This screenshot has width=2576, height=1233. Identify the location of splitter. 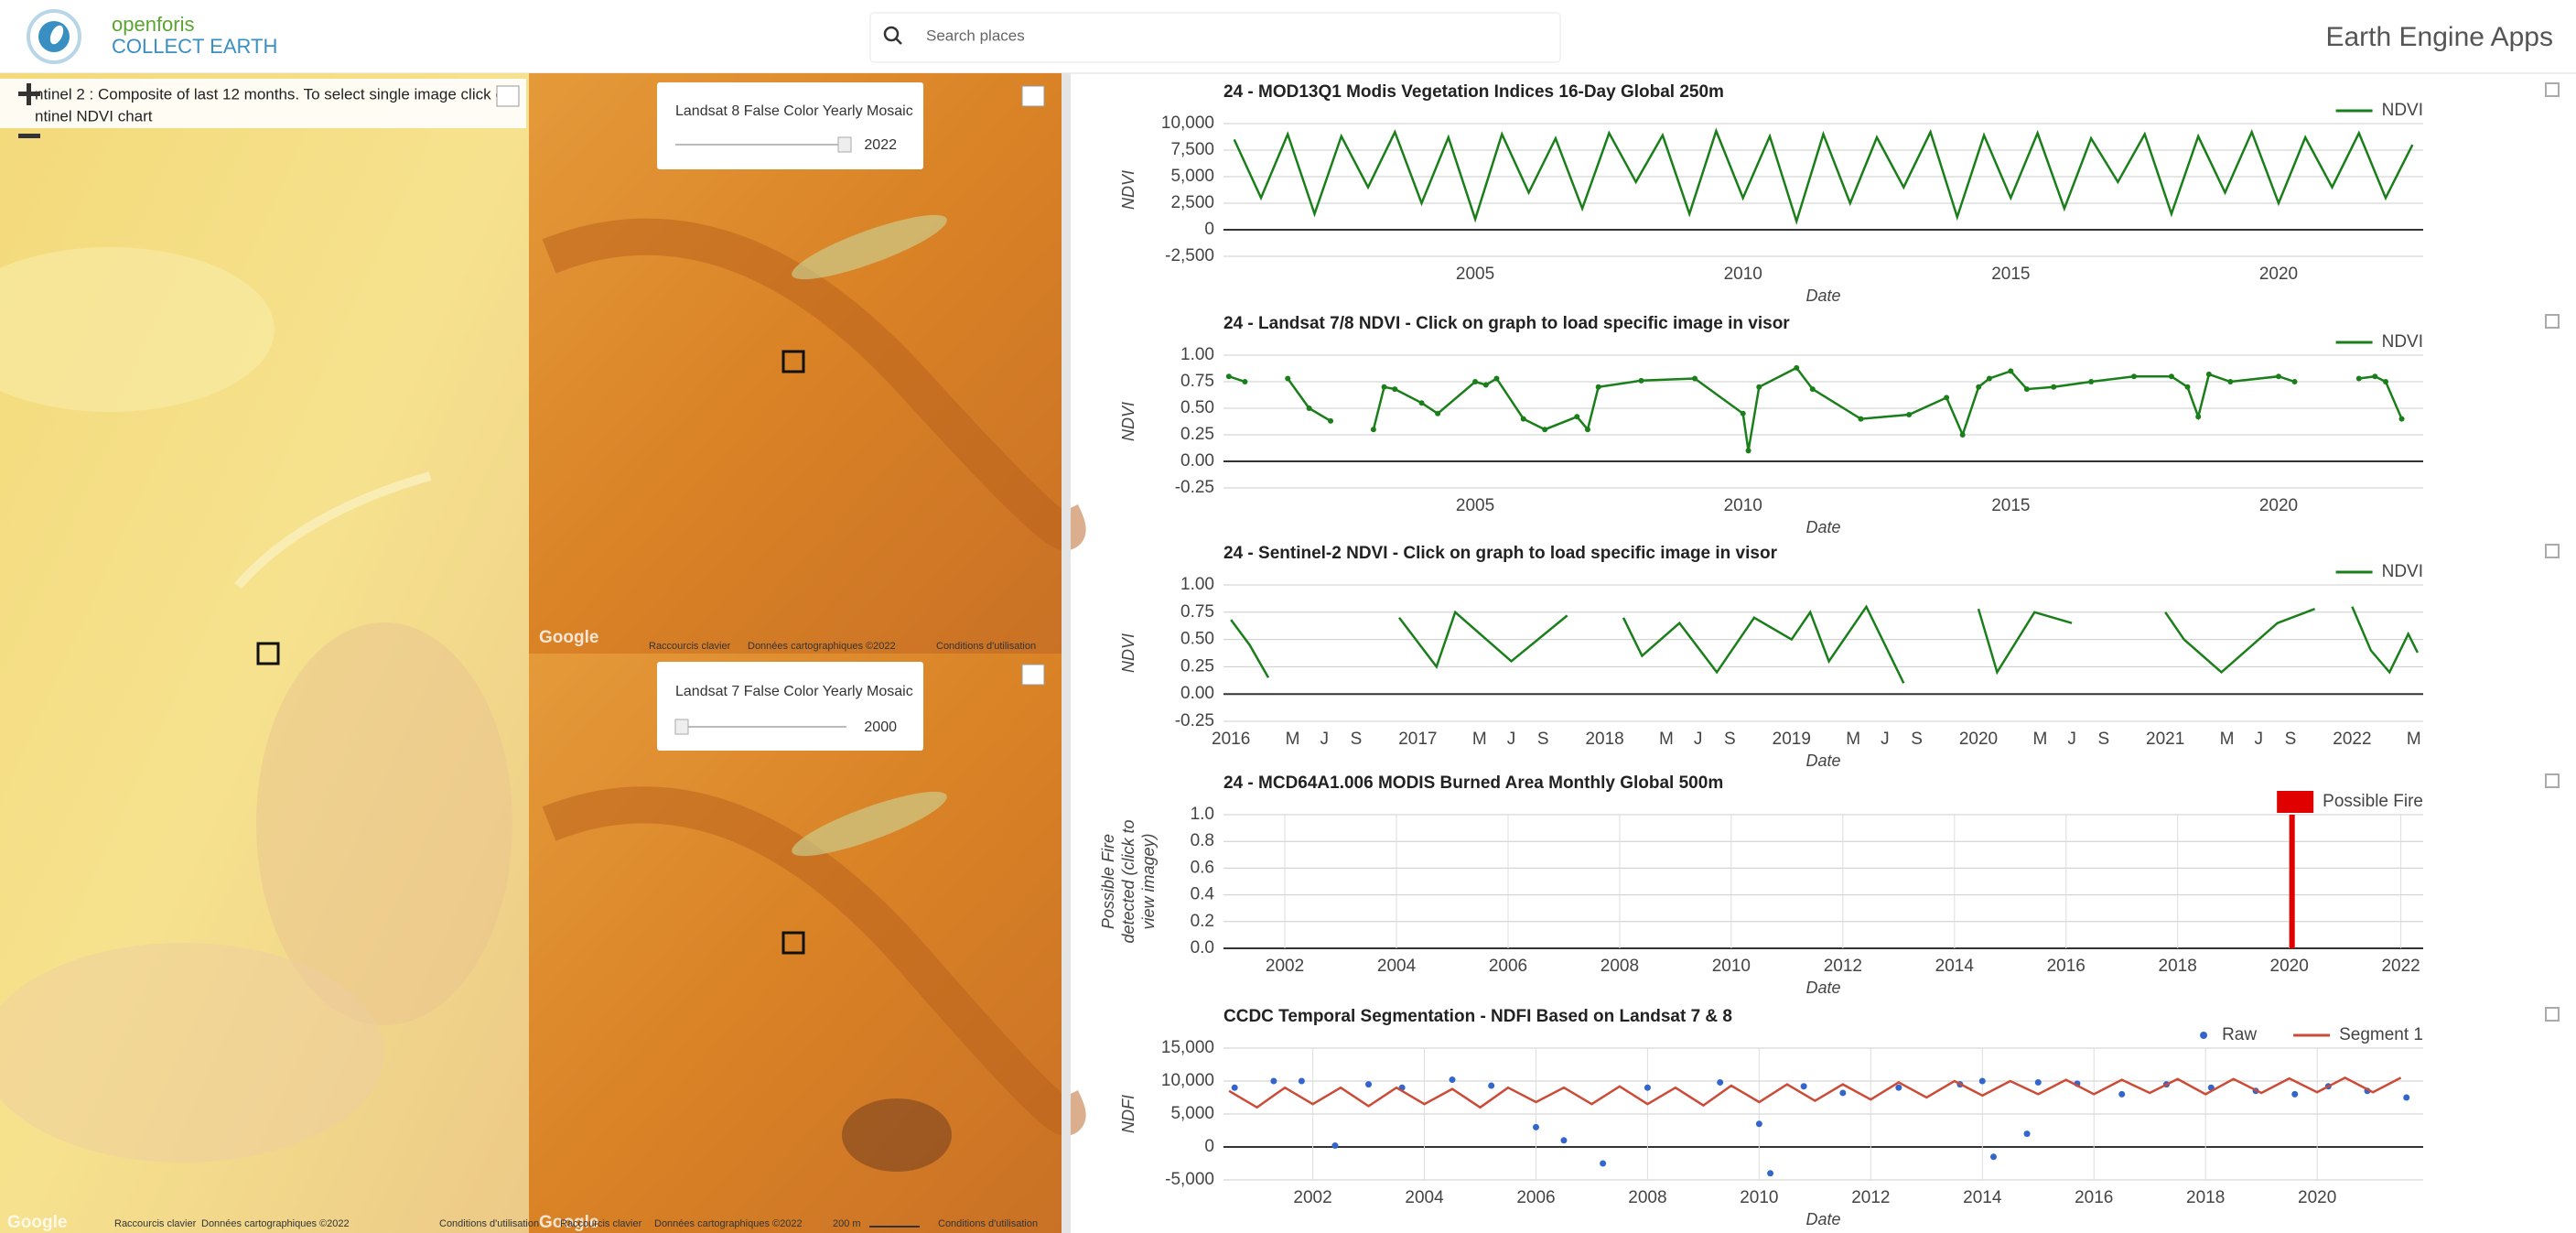
(1066, 653).